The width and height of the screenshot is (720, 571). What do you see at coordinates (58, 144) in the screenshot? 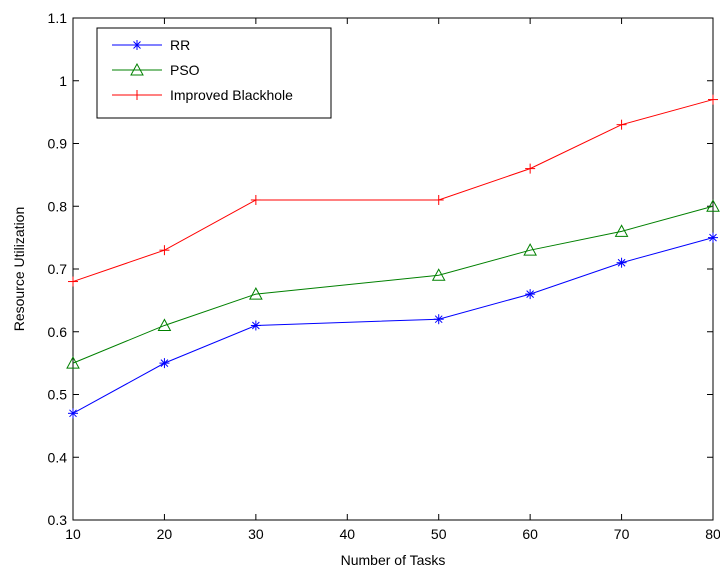
I see `y-tick-label: 0.9` at bounding box center [58, 144].